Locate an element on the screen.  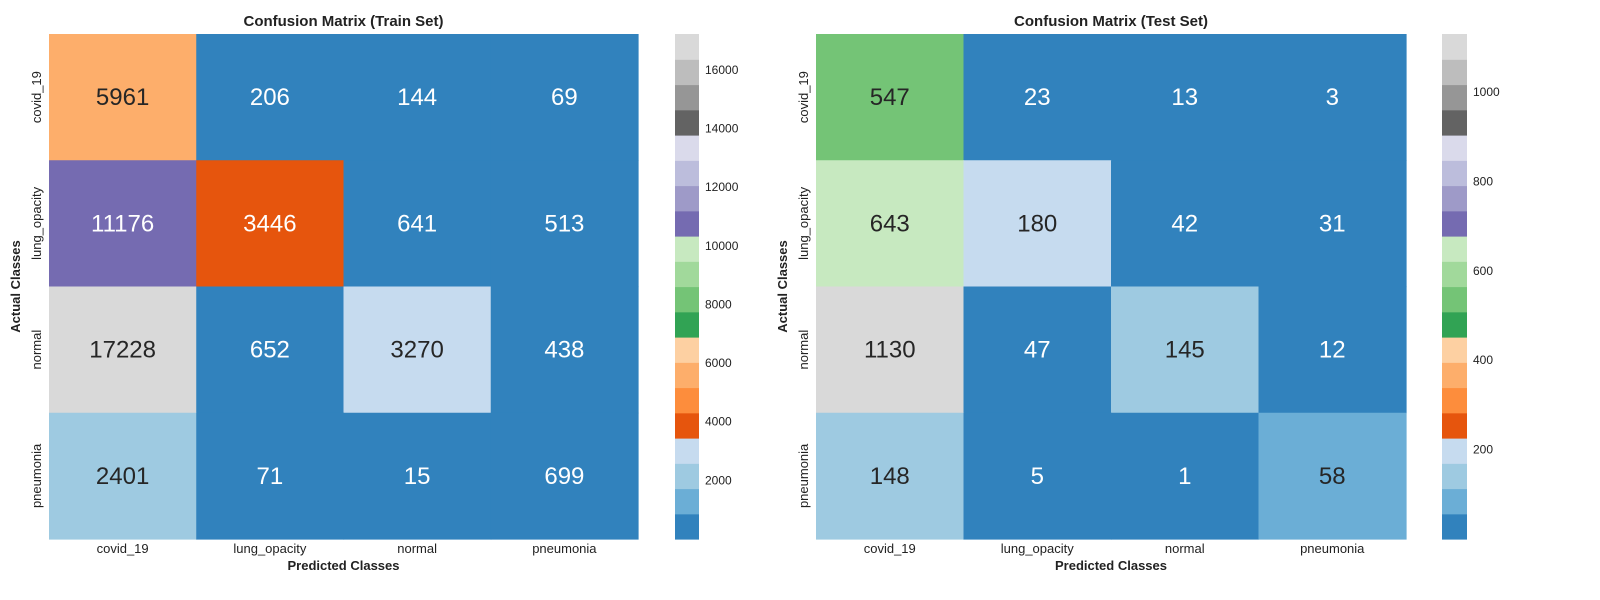
colorbar-tick-label: 600 is located at coordinates (1483, 271).